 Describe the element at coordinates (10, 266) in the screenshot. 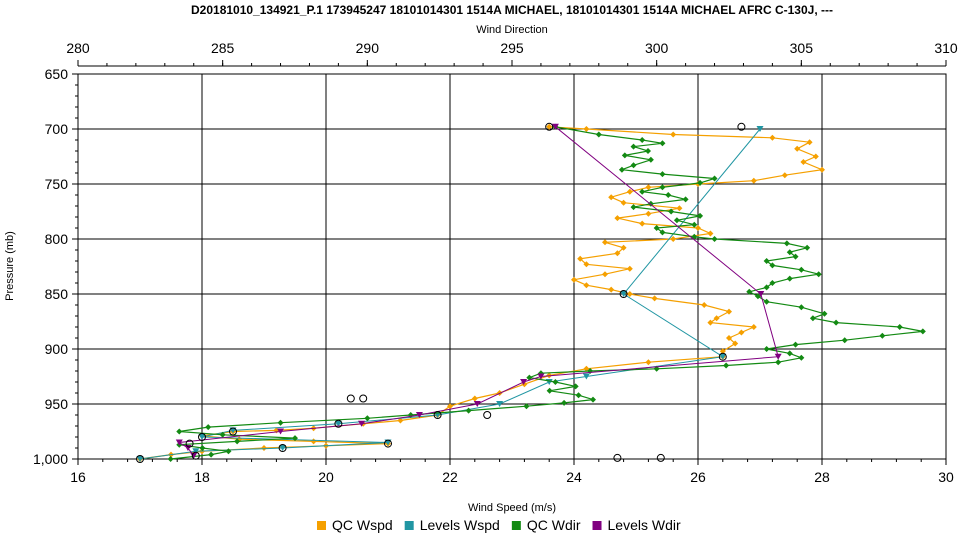

I see `y-axis-label: Pressure (mb)` at that location.